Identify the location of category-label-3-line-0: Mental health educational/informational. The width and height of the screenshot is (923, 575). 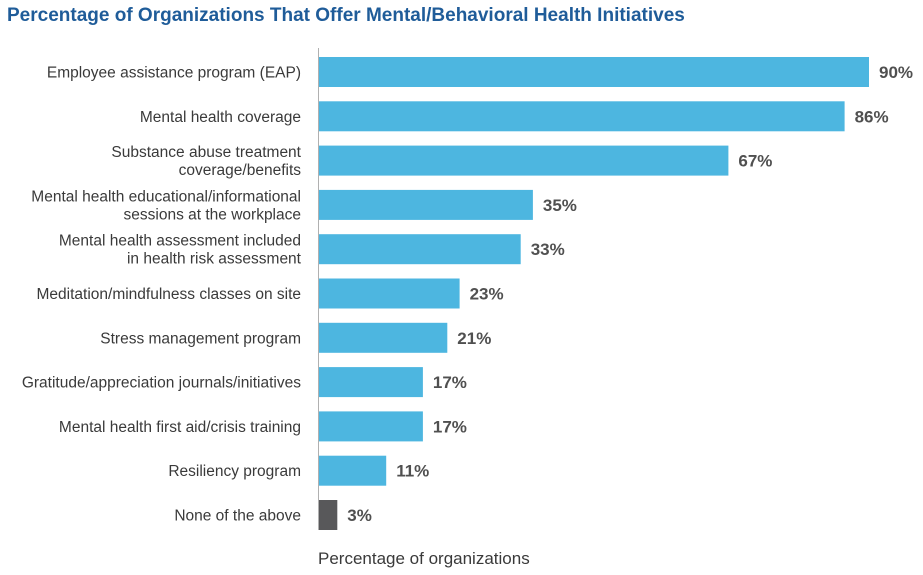
(166, 196).